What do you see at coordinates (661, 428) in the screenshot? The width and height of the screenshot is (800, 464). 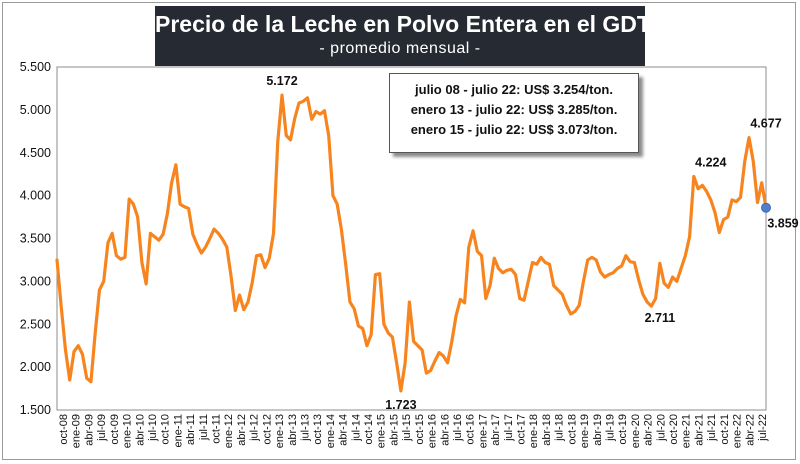 I see `x-tick-label: jul-20` at bounding box center [661, 428].